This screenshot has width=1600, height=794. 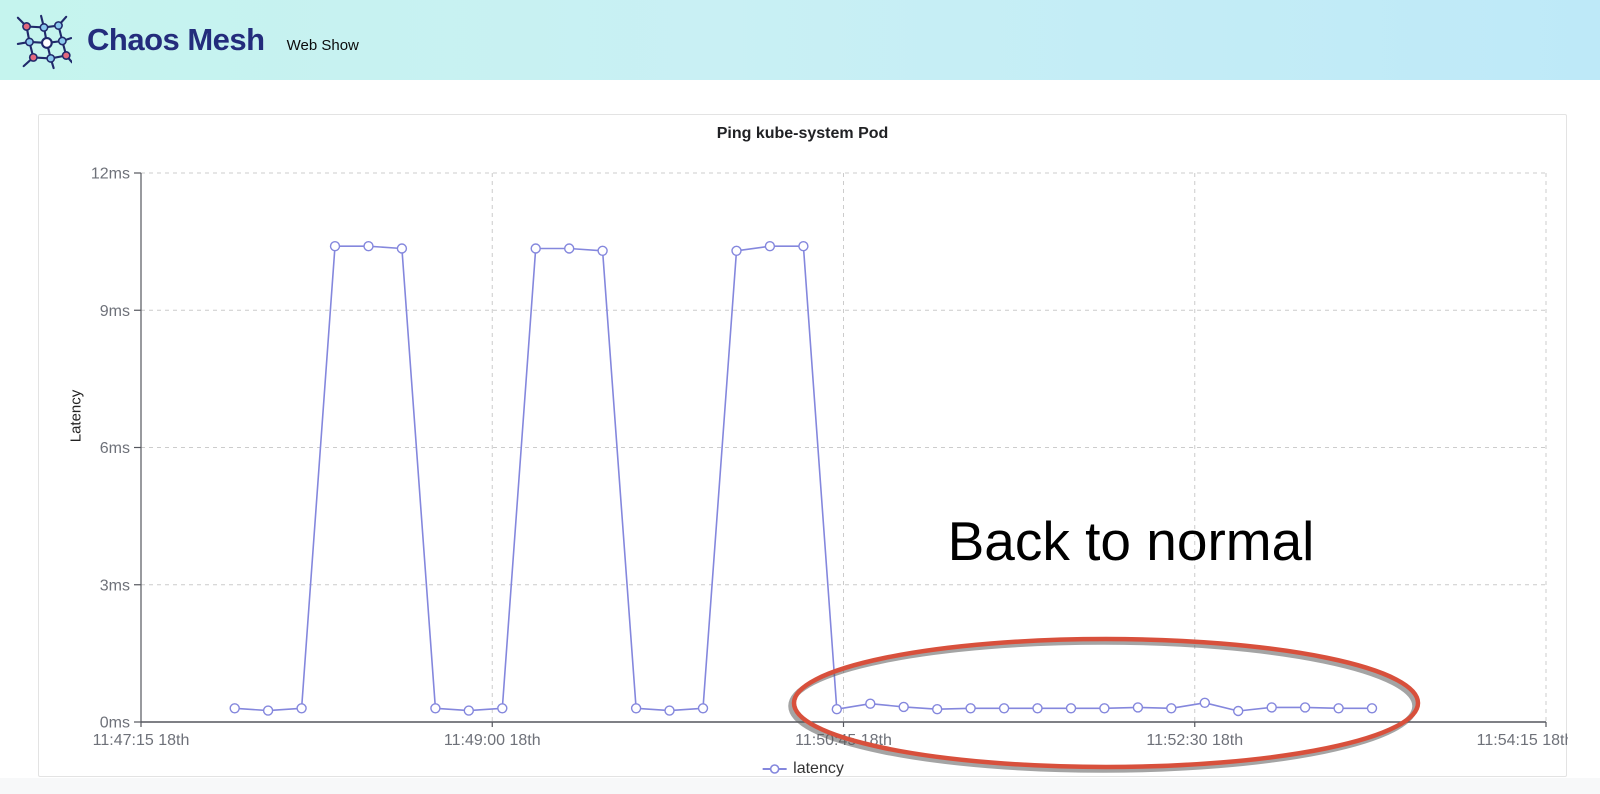 What do you see at coordinates (802, 133) in the screenshot?
I see `chart-title: Ping kube-system Pod` at bounding box center [802, 133].